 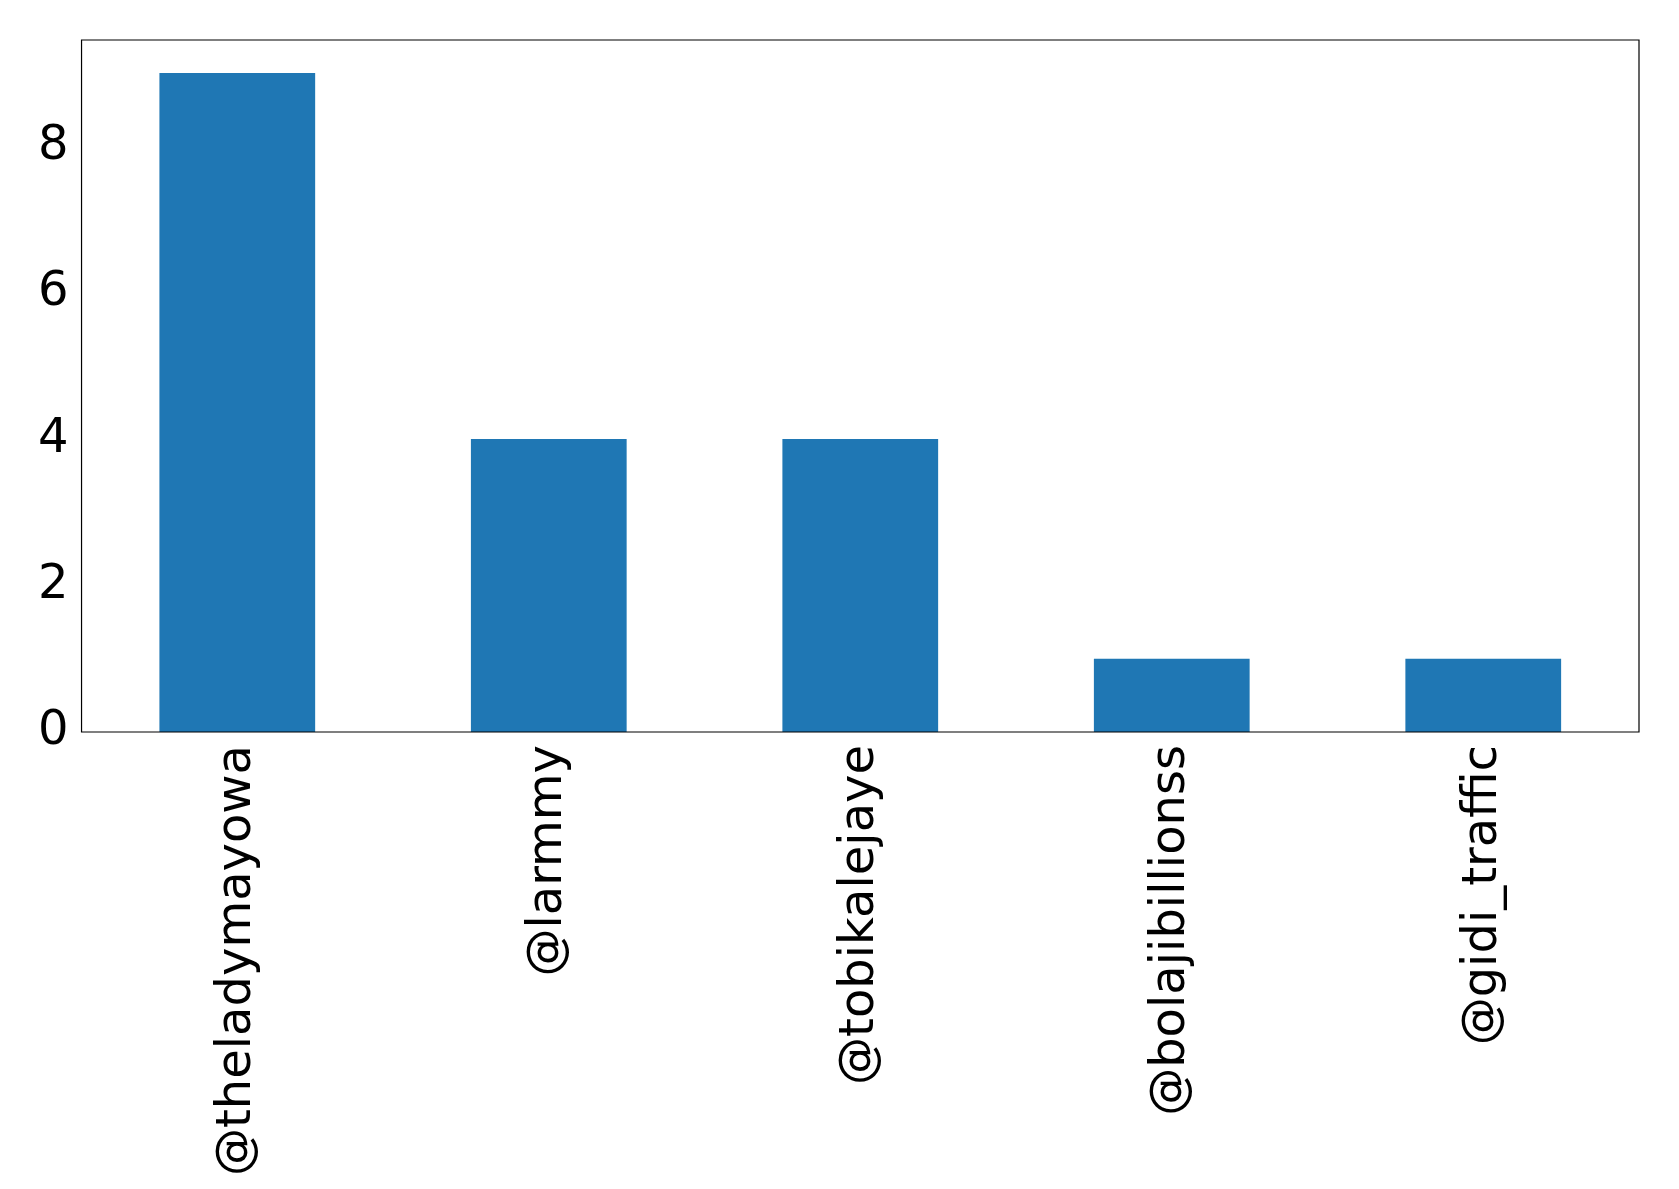 I want to click on y-tick-label: 4, so click(x=53, y=434).